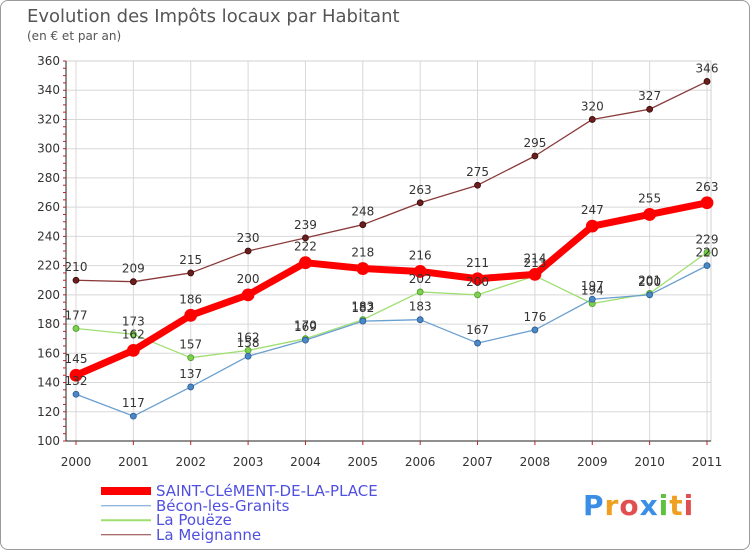 The height and width of the screenshot is (550, 750). I want to click on data-label: 255, so click(649, 198).